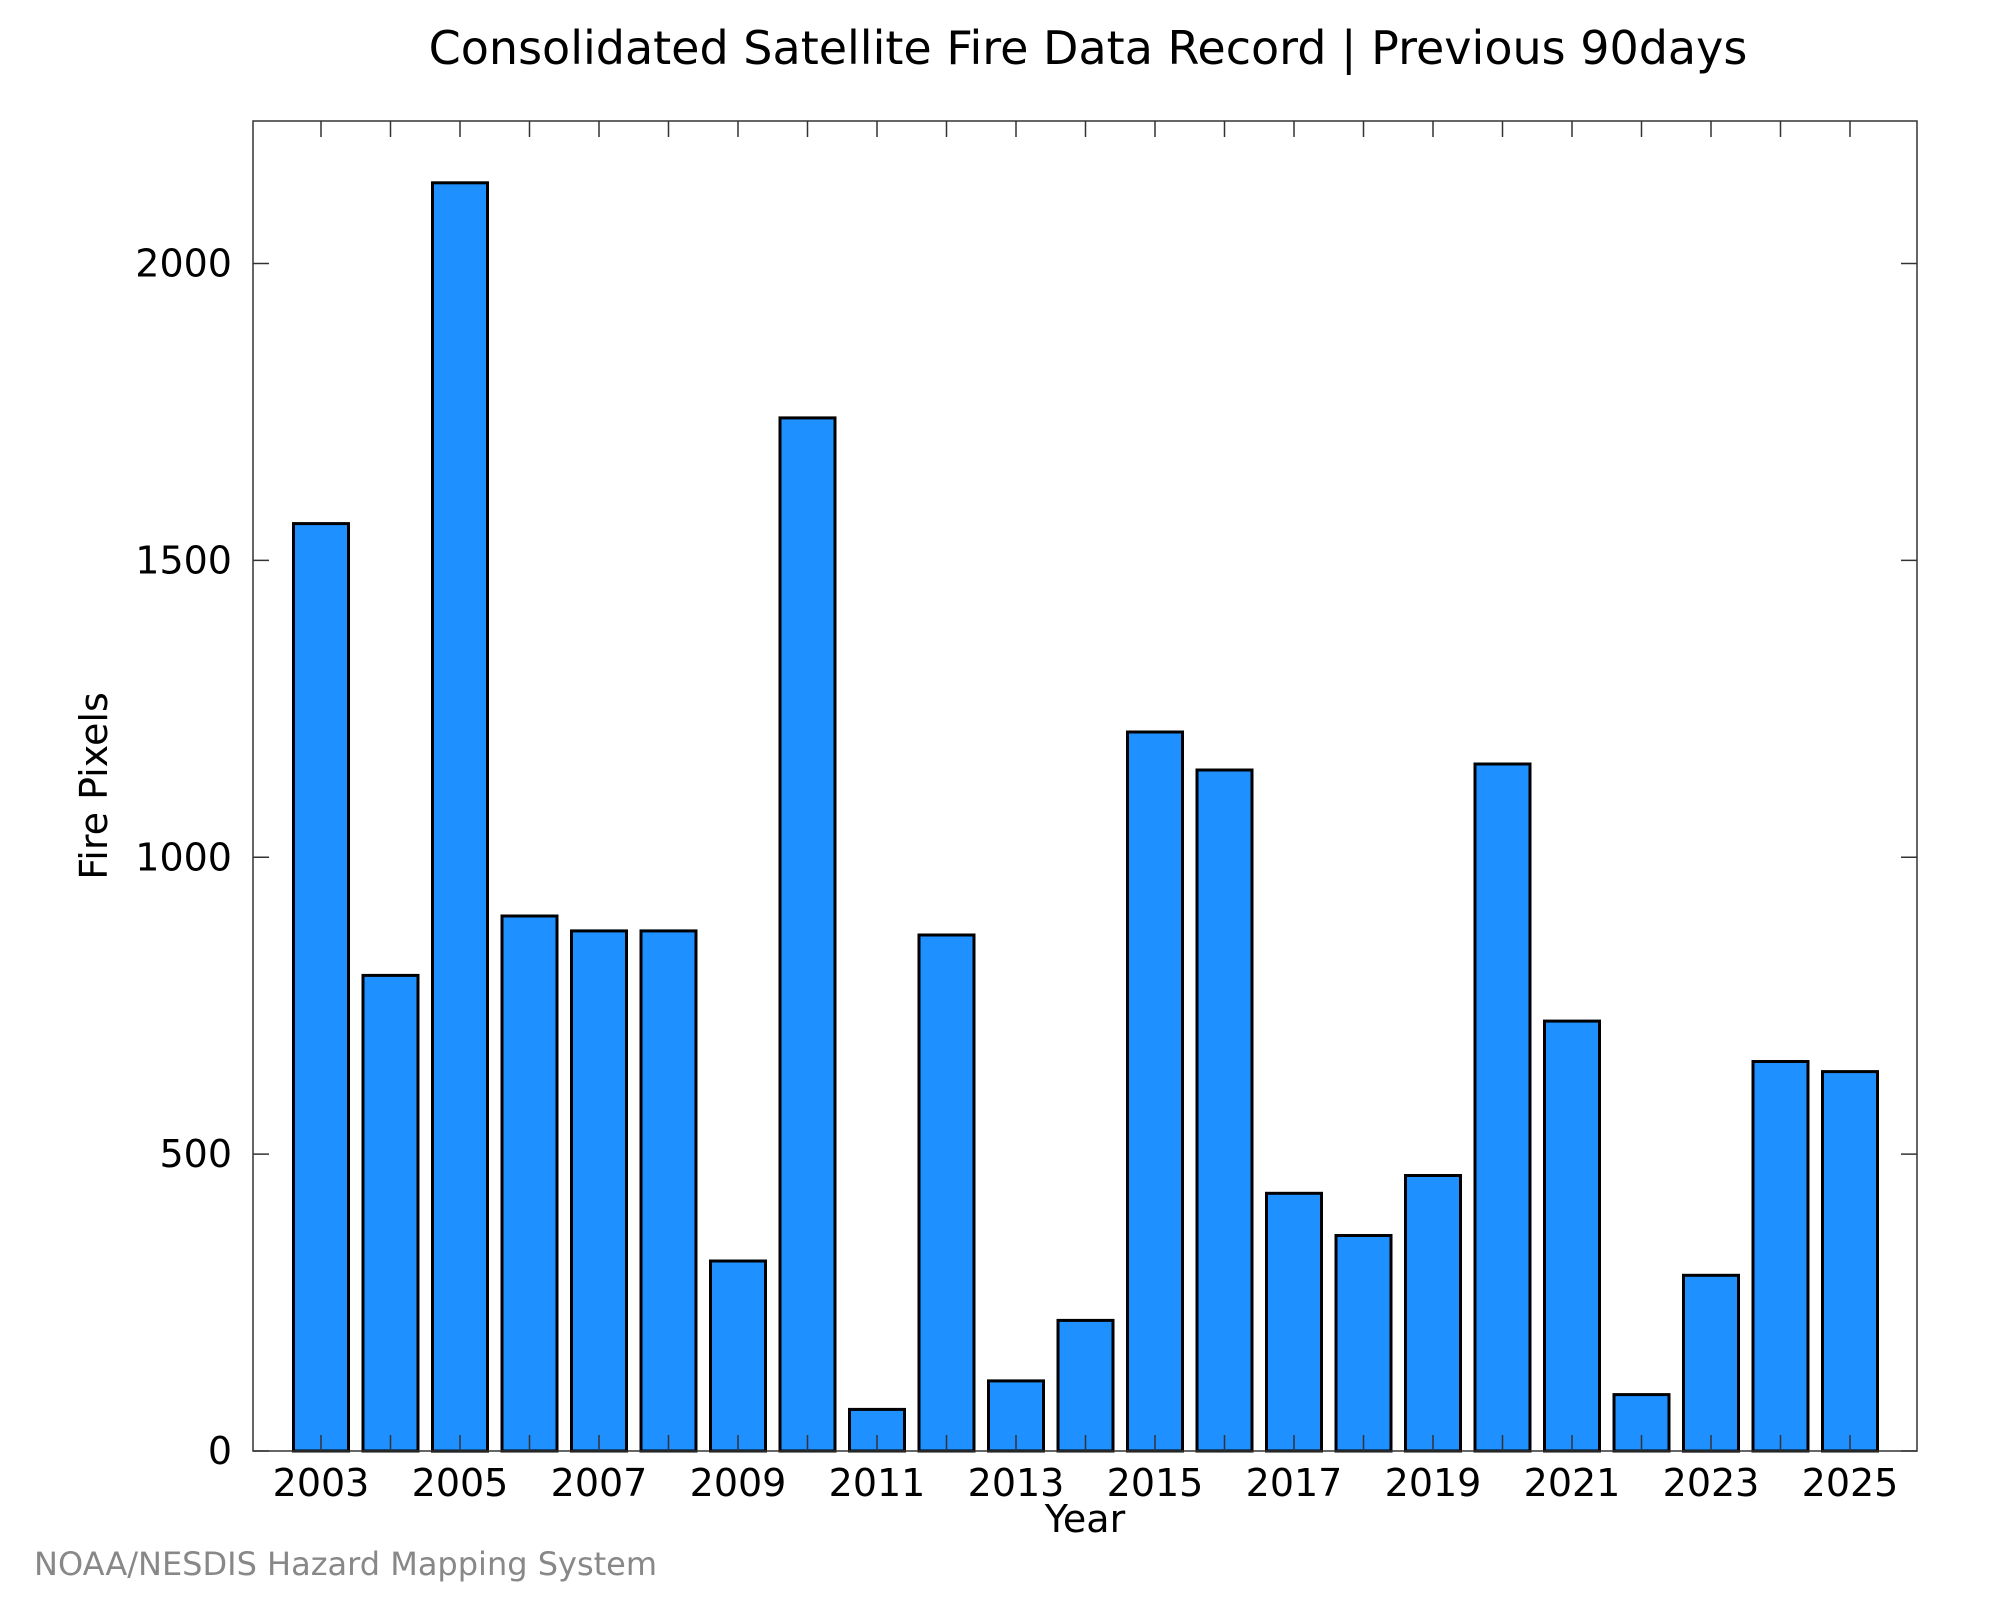  Describe the element at coordinates (1085, 1519) in the screenshot. I see `x-axis-label: Year` at that location.